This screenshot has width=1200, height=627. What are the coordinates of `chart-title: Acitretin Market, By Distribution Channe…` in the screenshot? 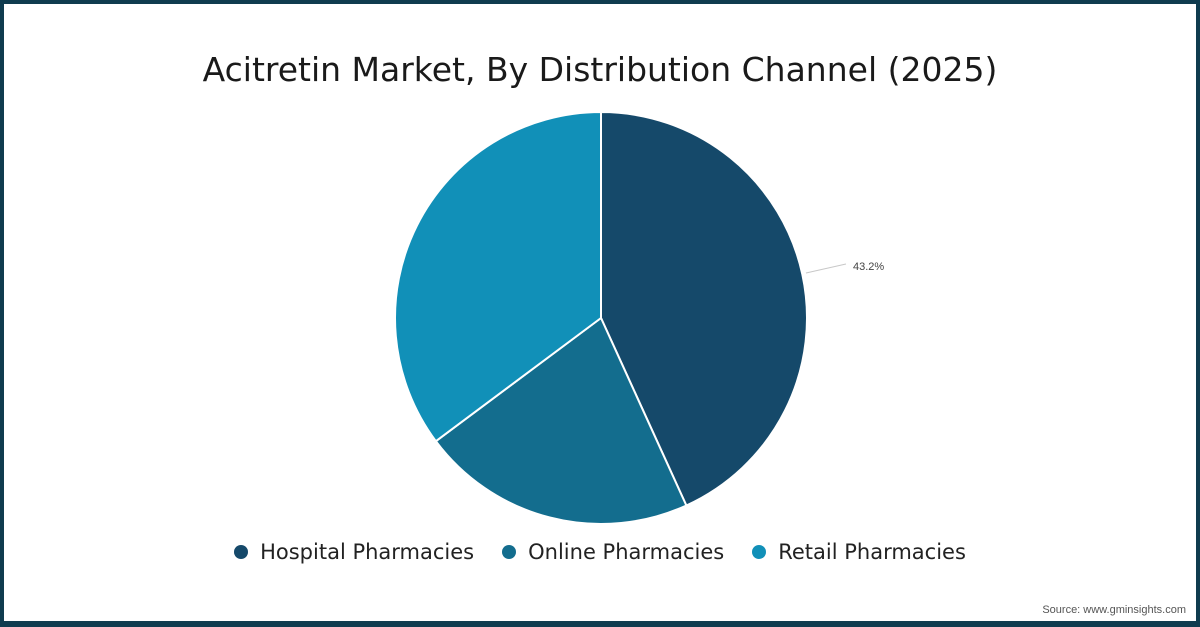 It's located at (600, 69).